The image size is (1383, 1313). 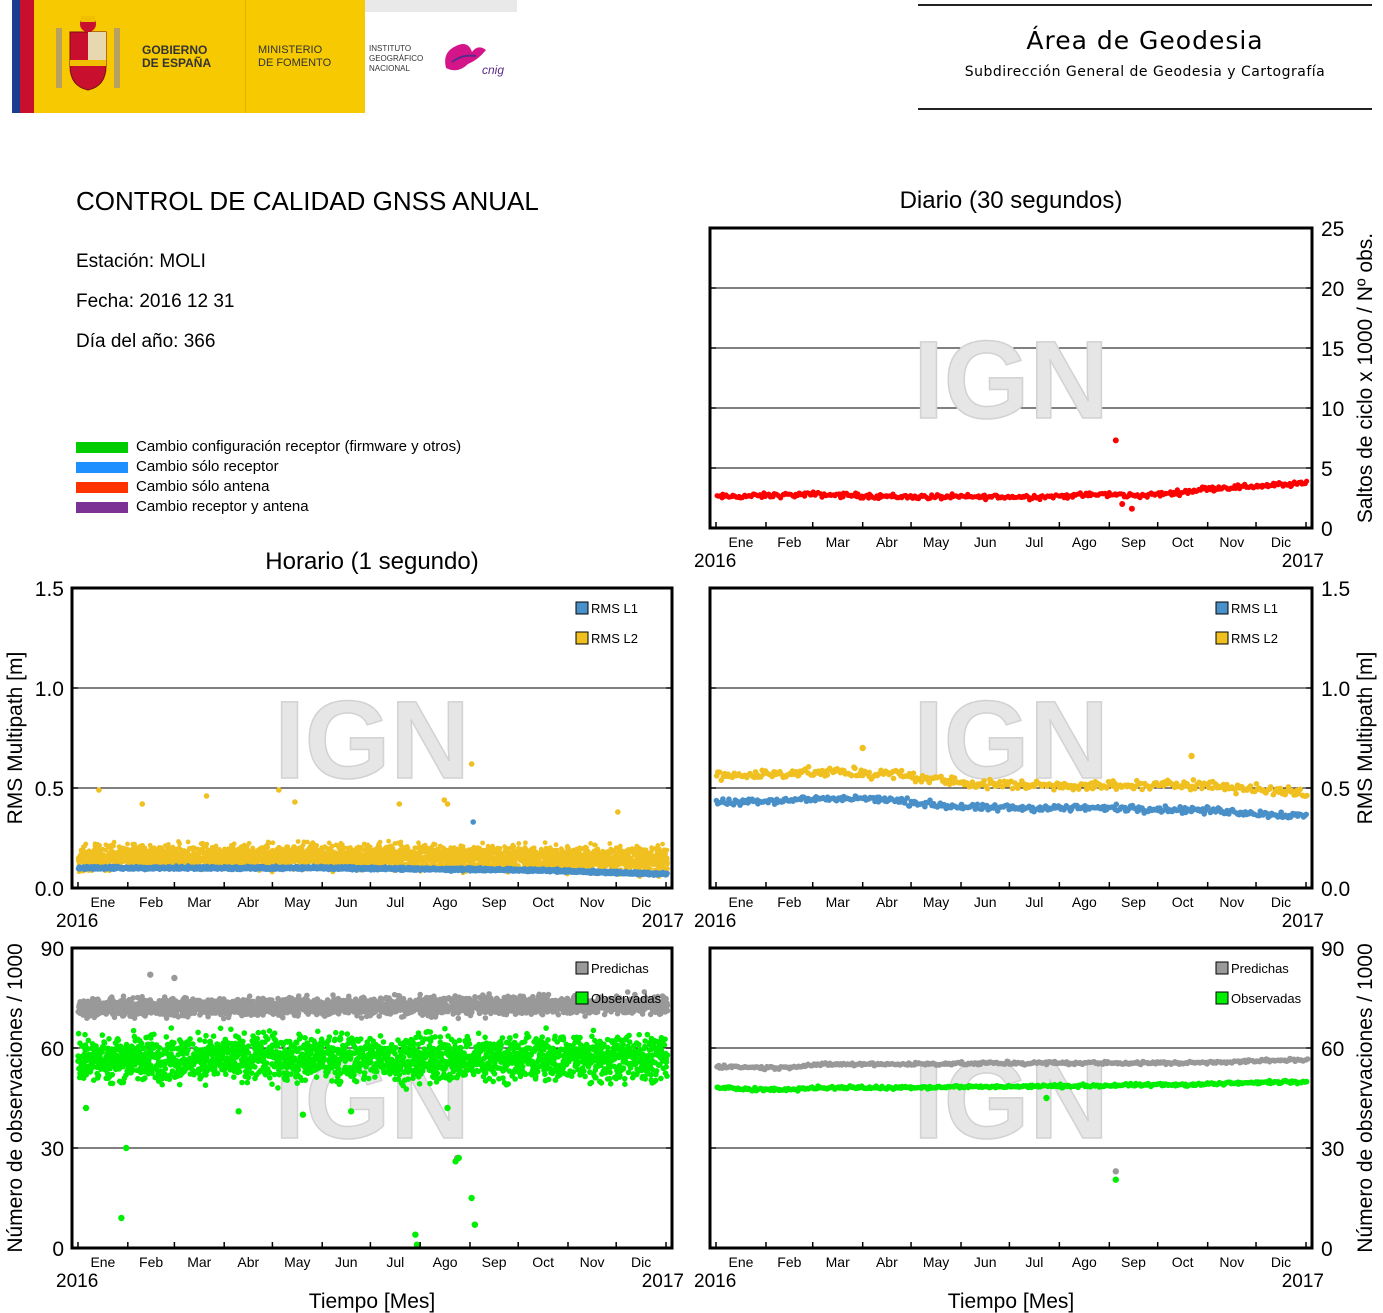 I want to click on y-axis-label: Saltos de ciclo x 1000 / Nº obs., so click(x=1365, y=378).